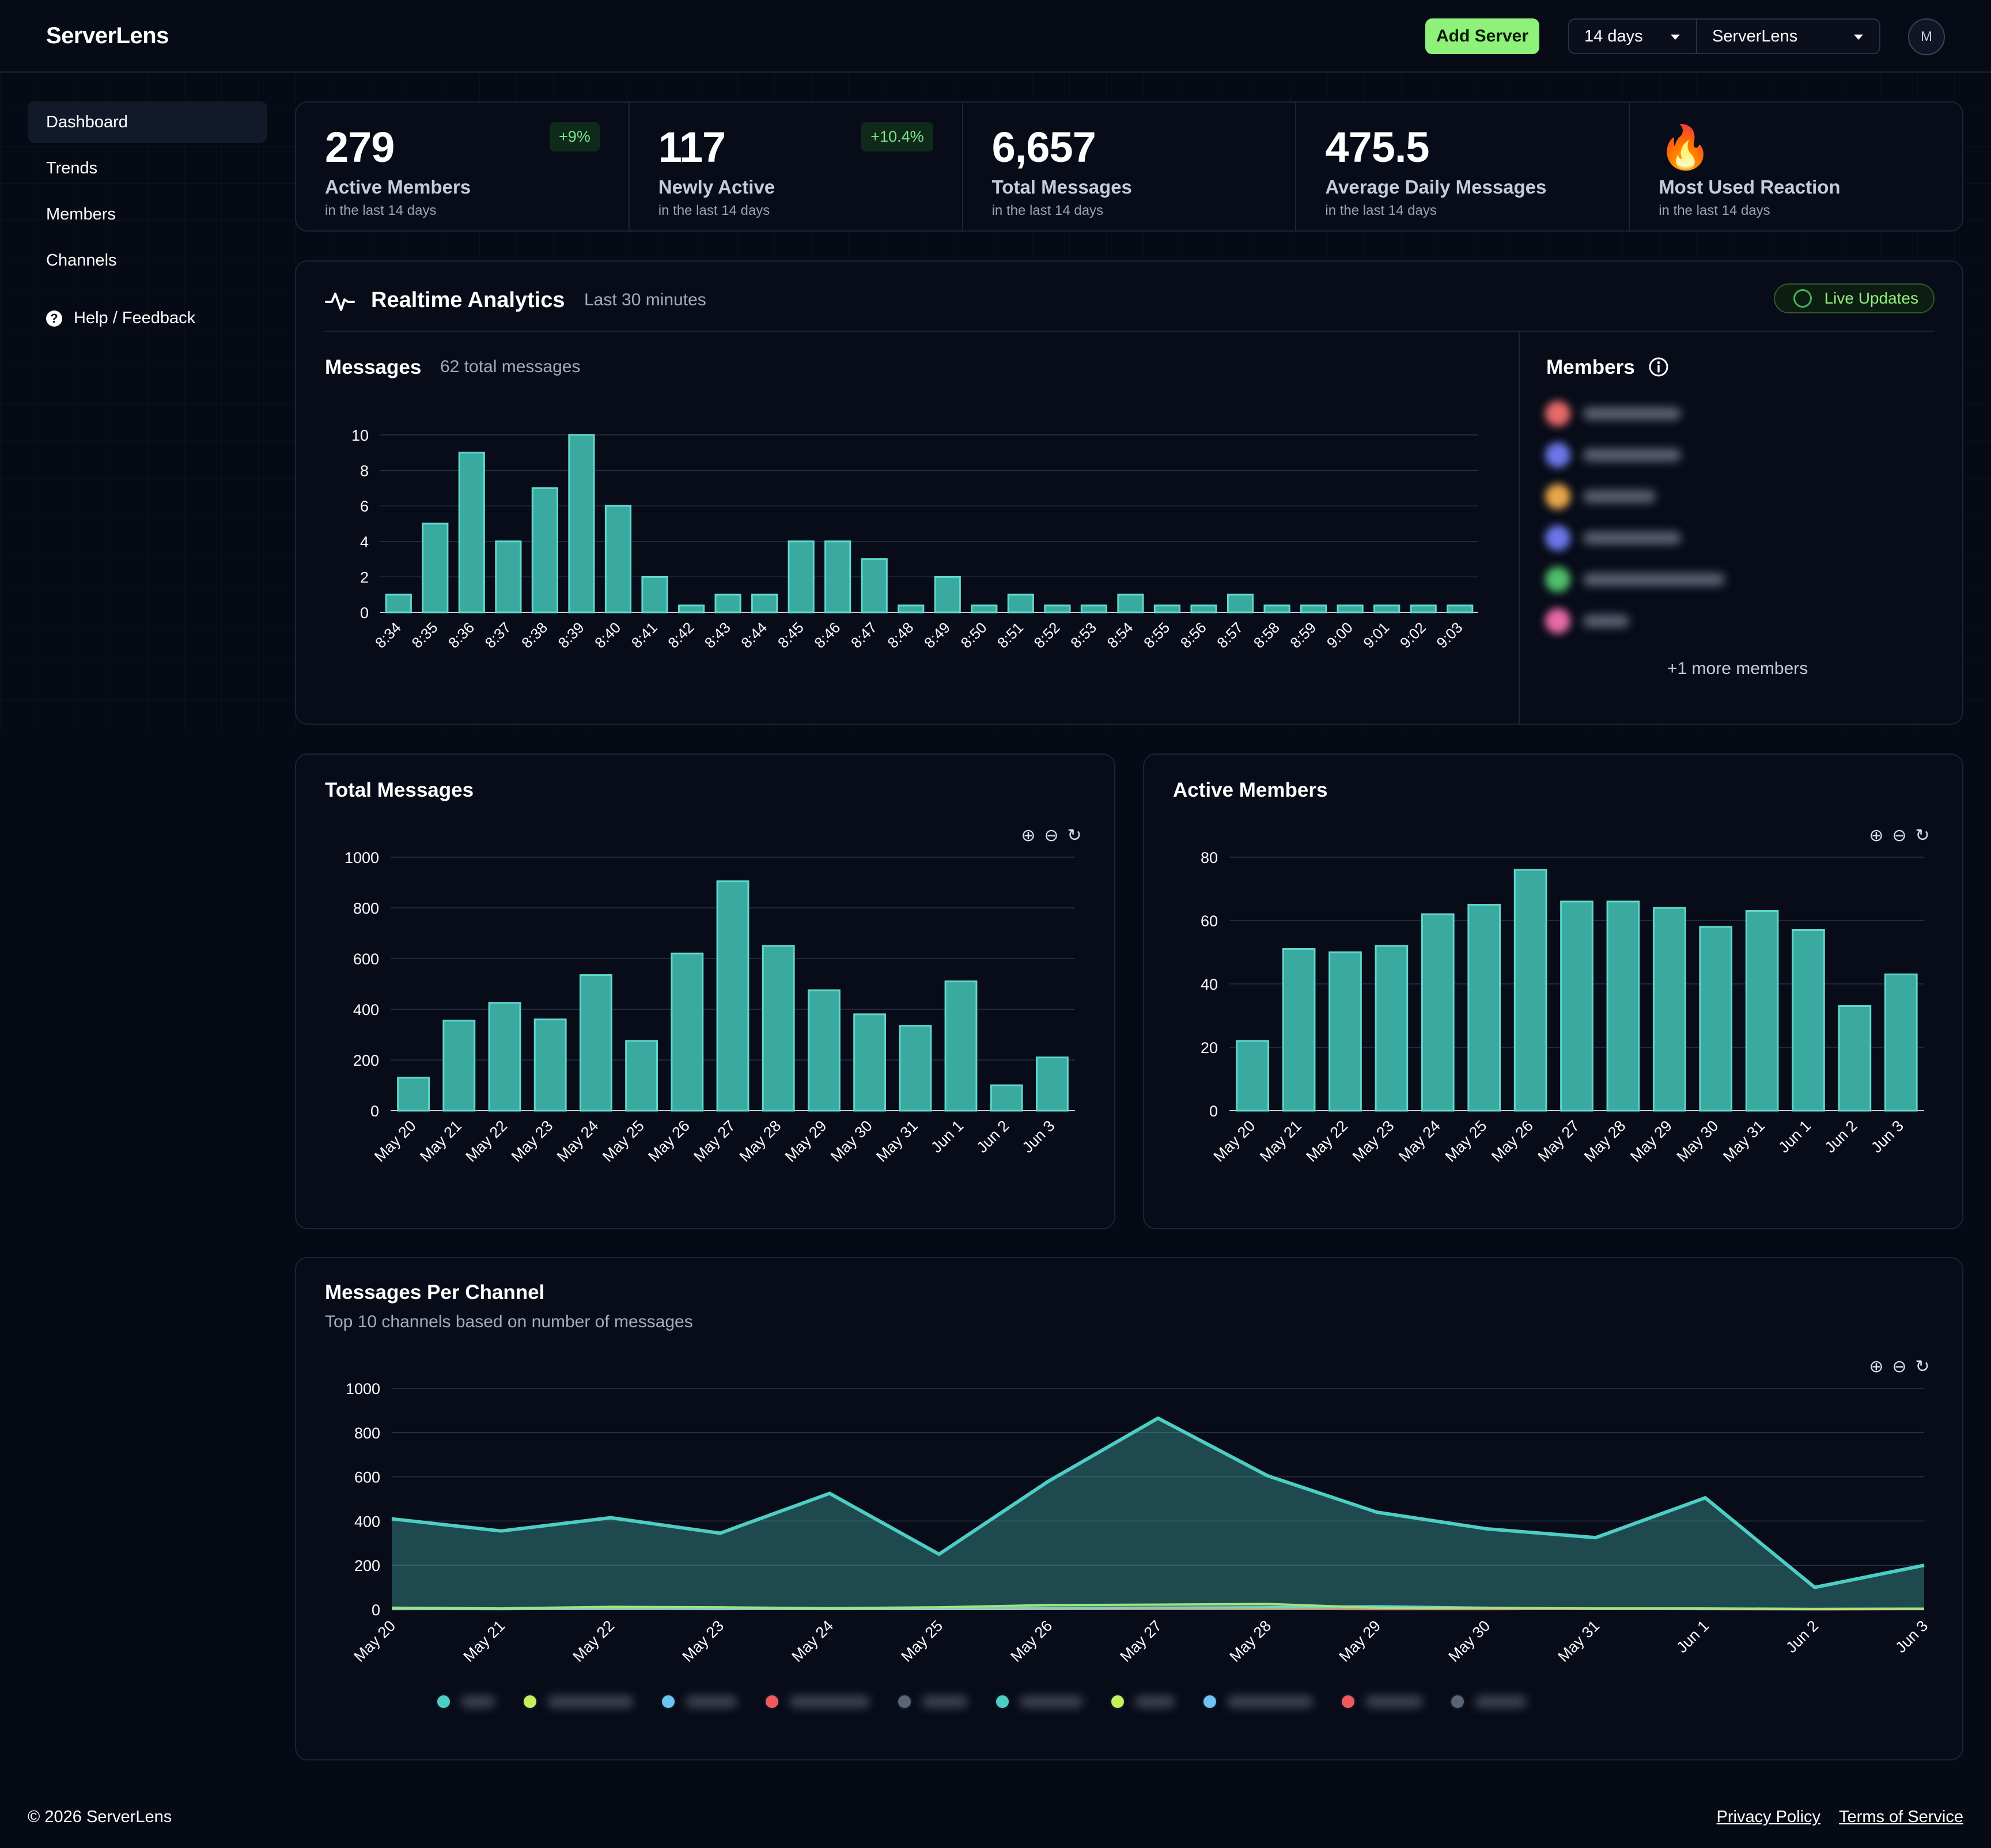  I want to click on server-select: ServerLens, so click(1788, 36).